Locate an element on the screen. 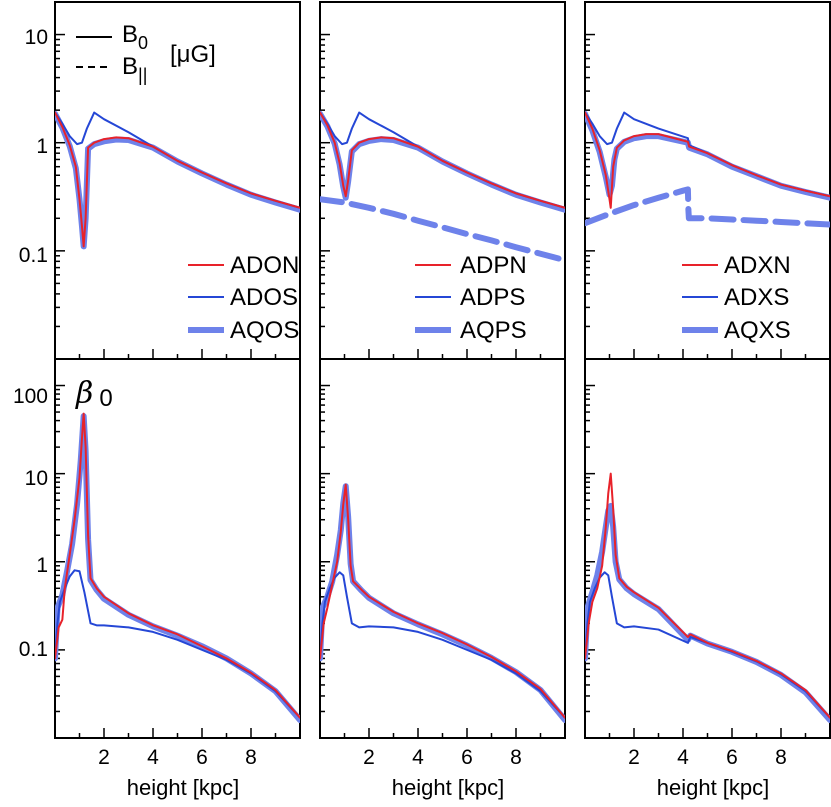 The width and height of the screenshot is (831, 807). ytick-label-bottom-10: 10 is located at coordinates (36, 478).